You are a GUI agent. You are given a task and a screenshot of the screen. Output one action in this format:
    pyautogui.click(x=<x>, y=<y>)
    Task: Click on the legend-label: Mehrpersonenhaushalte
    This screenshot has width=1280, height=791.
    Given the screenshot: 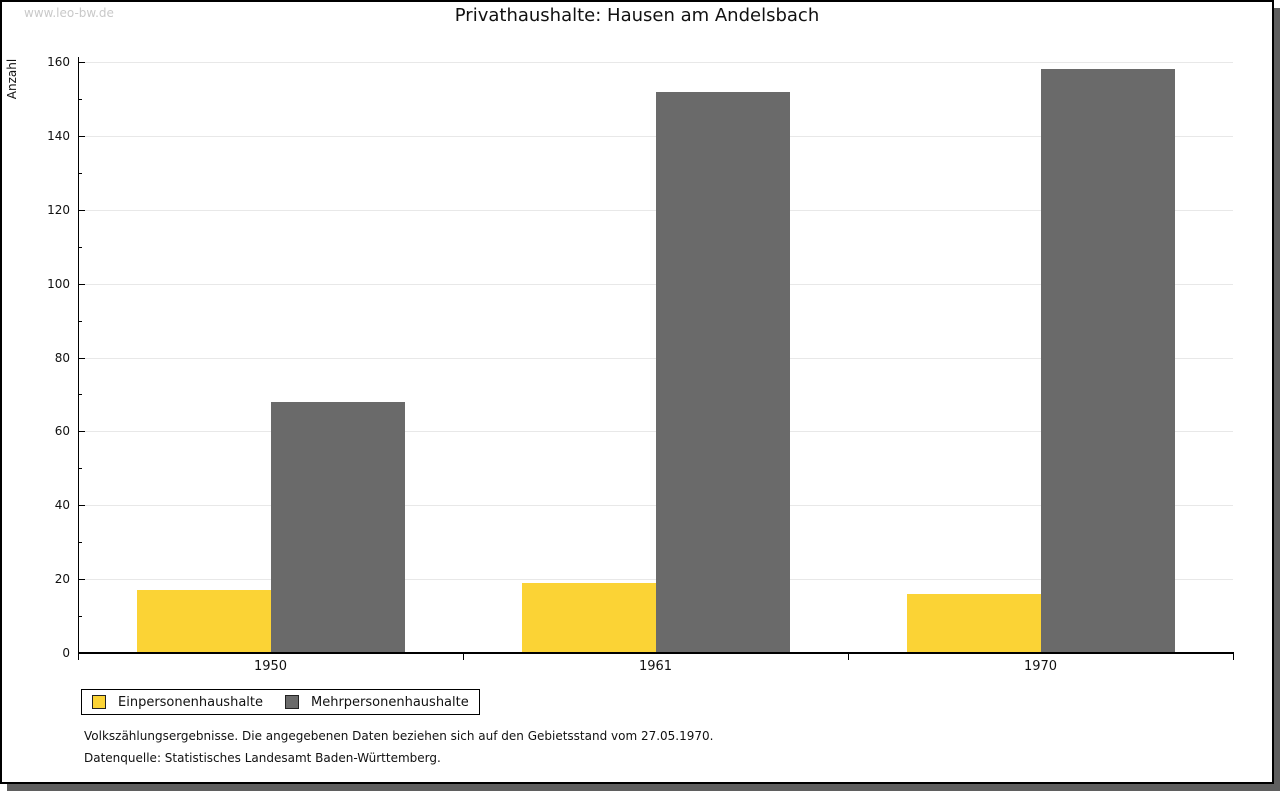 What is the action you would take?
    pyautogui.click(x=390, y=702)
    